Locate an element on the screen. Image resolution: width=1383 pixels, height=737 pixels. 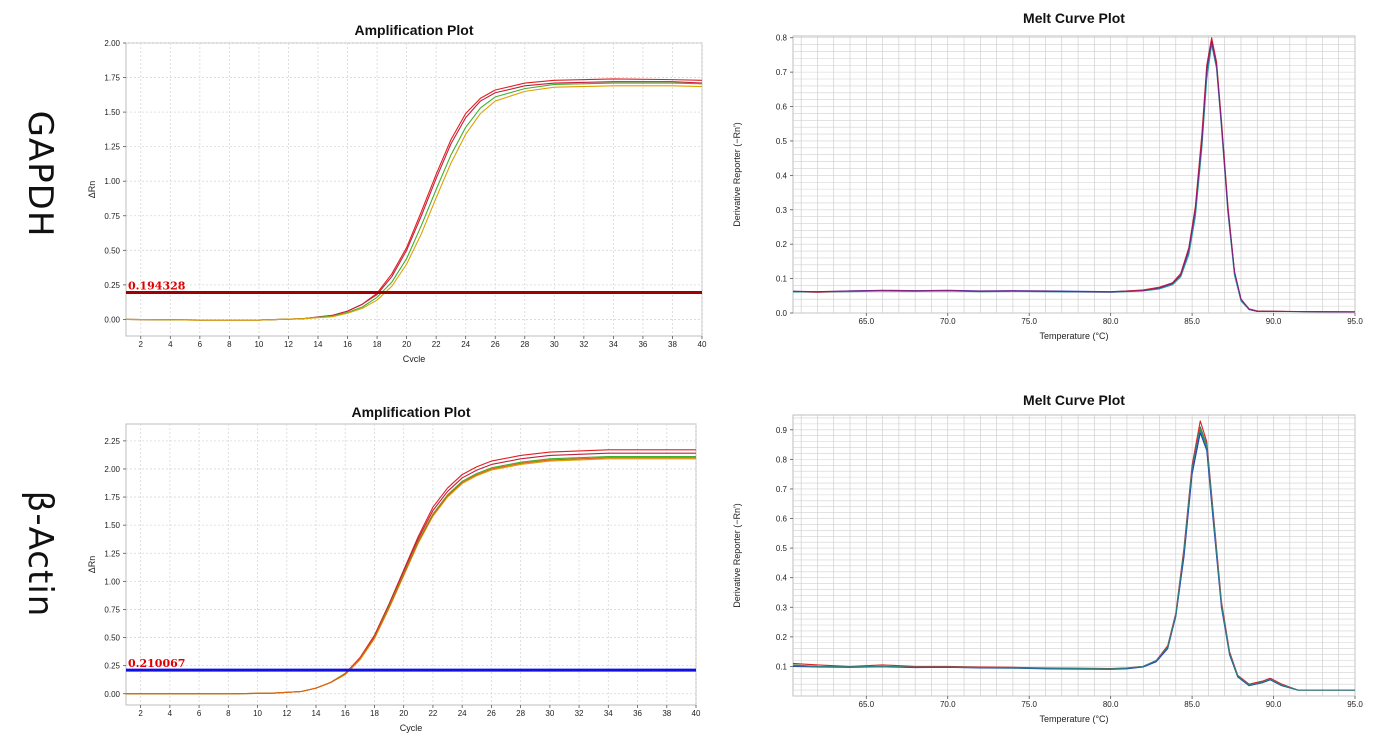
row-label-beta-actin: β-Actin is located at coordinates (40, 554).